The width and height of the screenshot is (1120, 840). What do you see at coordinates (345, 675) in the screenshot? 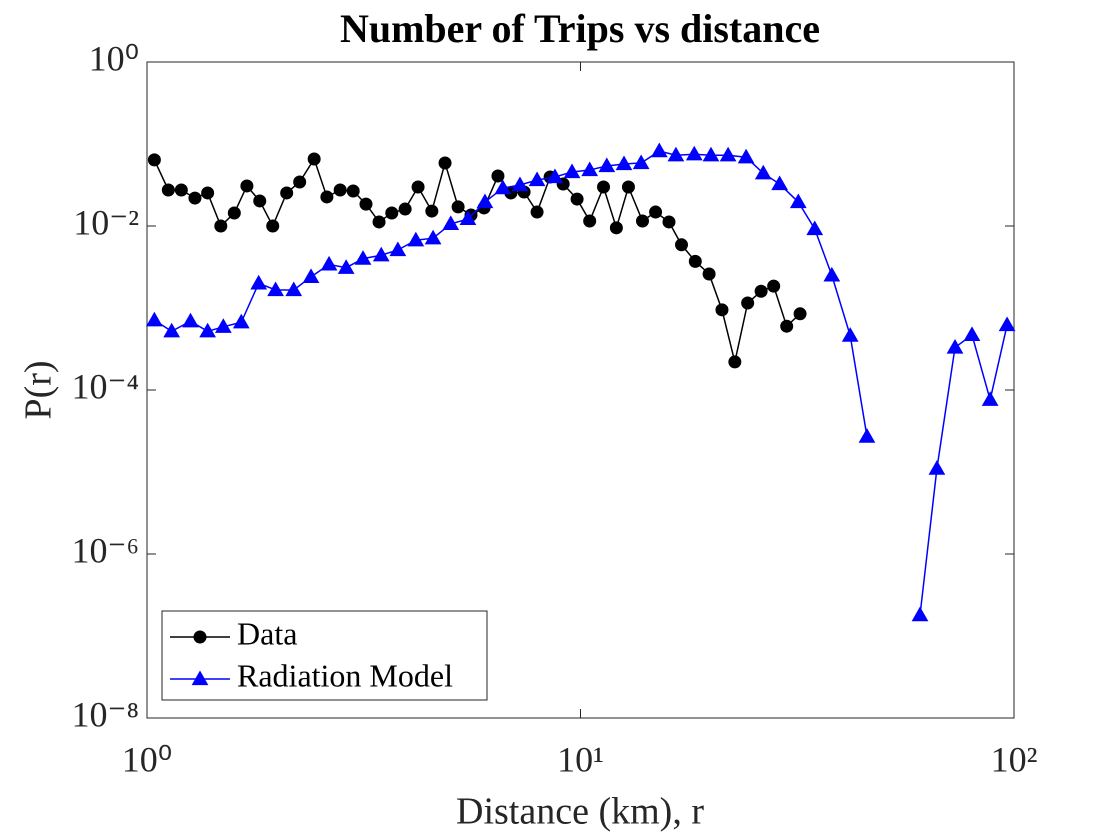
I see `legend-label: Radiation Model` at bounding box center [345, 675].